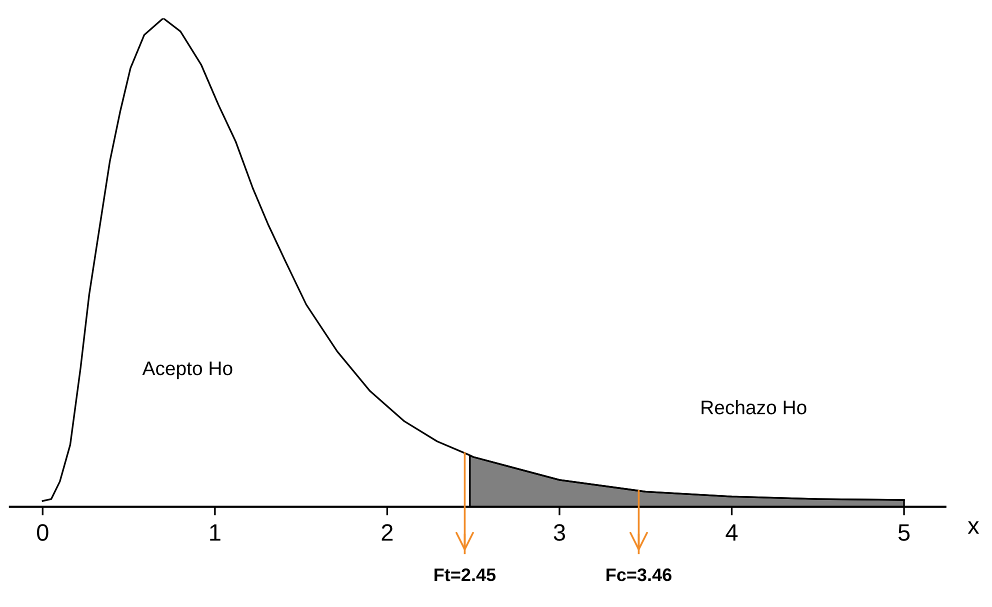  Describe the element at coordinates (465, 575) in the screenshot. I see `ref-line-label: Ft=2.45` at that location.